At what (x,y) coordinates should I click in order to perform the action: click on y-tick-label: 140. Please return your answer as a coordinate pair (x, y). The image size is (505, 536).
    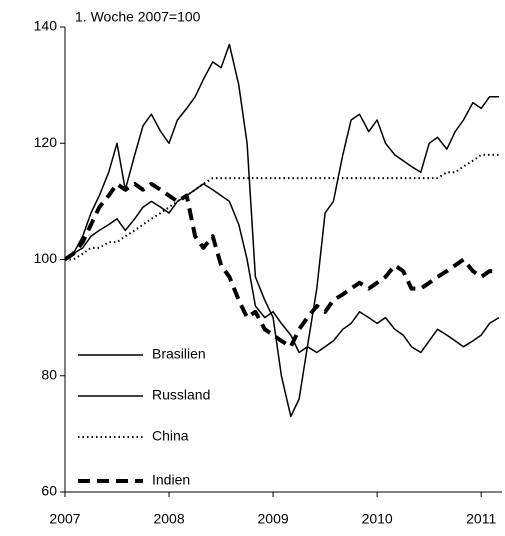
    Looking at the image, I should click on (46, 26).